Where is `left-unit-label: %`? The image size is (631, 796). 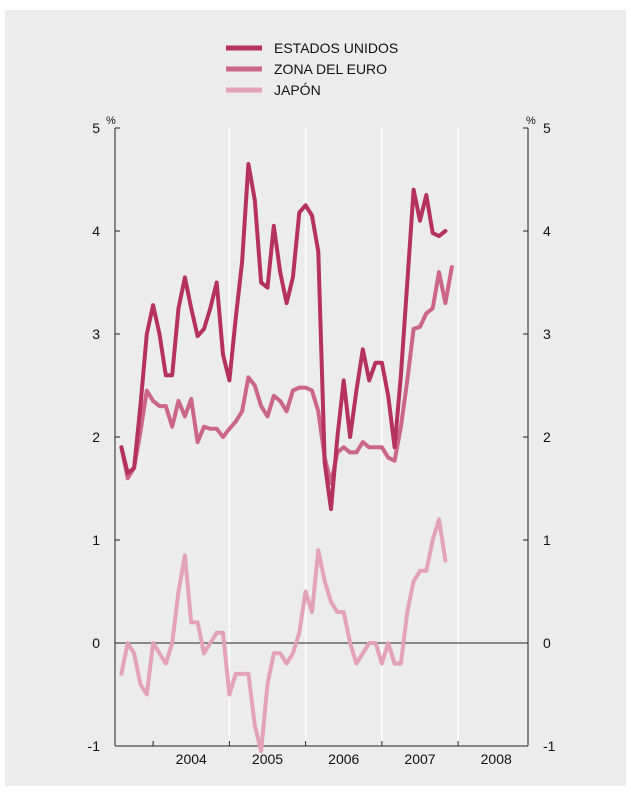 left-unit-label: % is located at coordinates (111, 121).